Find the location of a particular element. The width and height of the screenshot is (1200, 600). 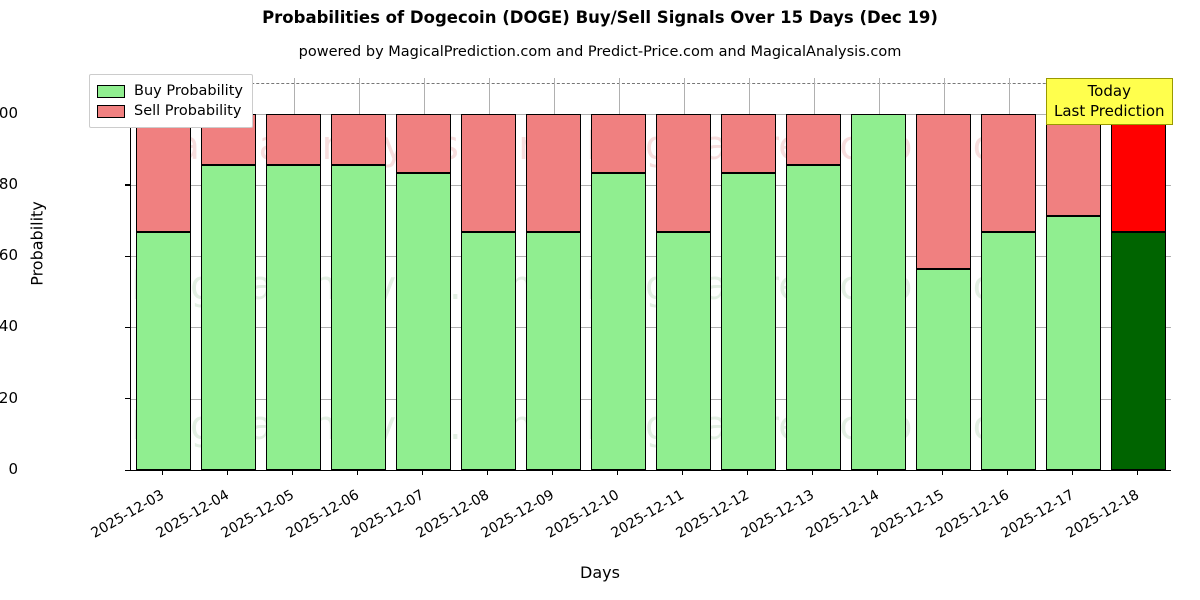

x-tick-label: 2025-12-09 is located at coordinates (517, 514).